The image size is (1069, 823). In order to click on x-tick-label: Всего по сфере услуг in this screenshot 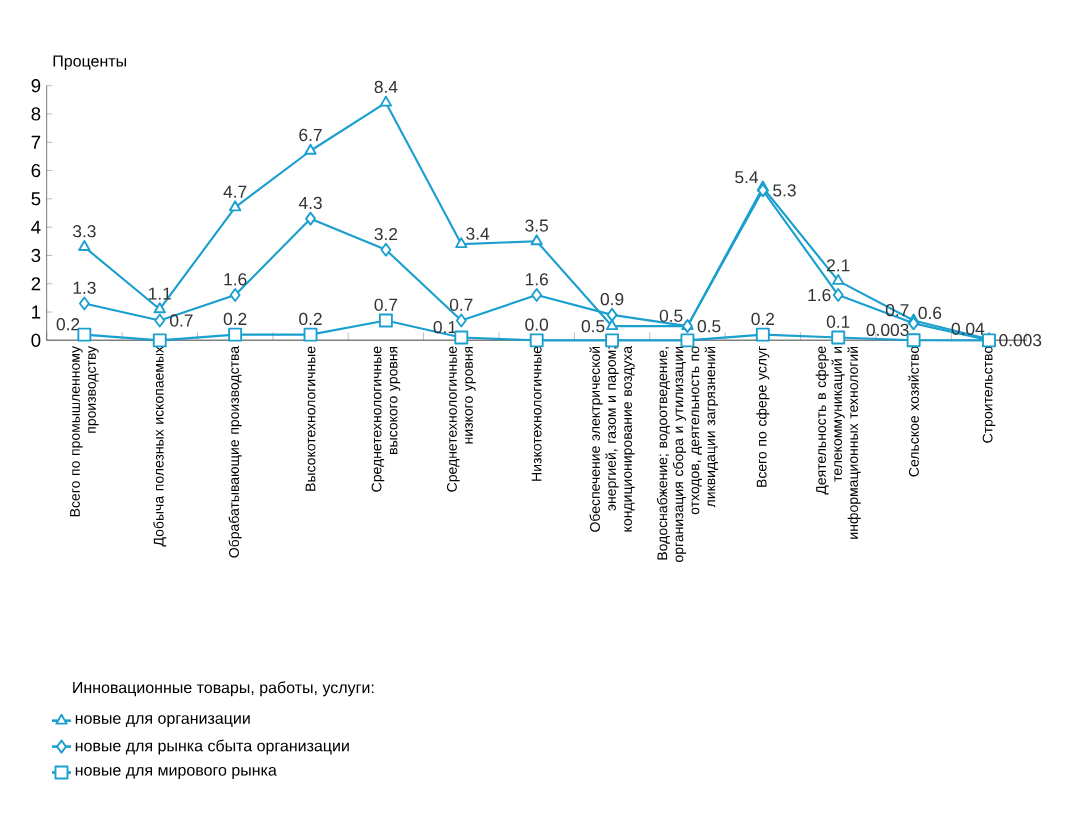, I will do `click(763, 416)`.